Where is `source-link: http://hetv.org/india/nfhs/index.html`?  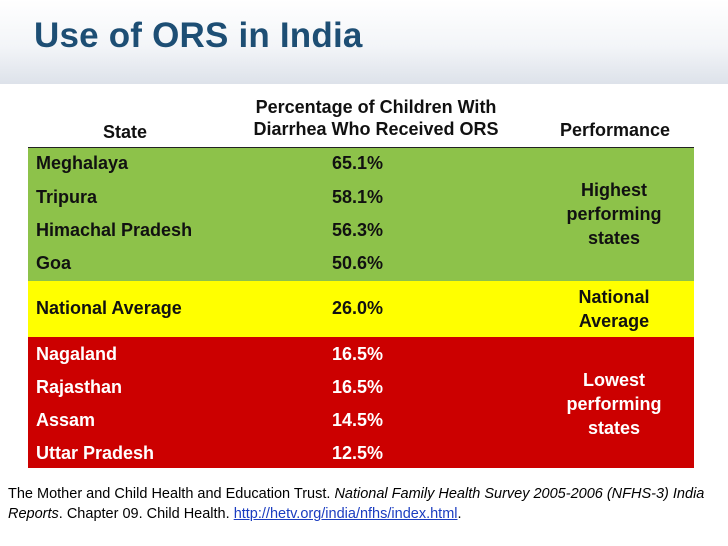
source-link: http://hetv.org/india/nfhs/index.html is located at coordinates (345, 514).